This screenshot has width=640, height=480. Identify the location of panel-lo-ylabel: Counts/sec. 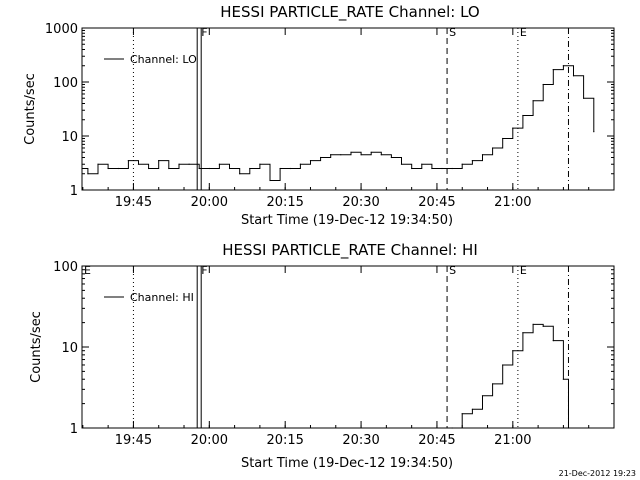
(30, 109).